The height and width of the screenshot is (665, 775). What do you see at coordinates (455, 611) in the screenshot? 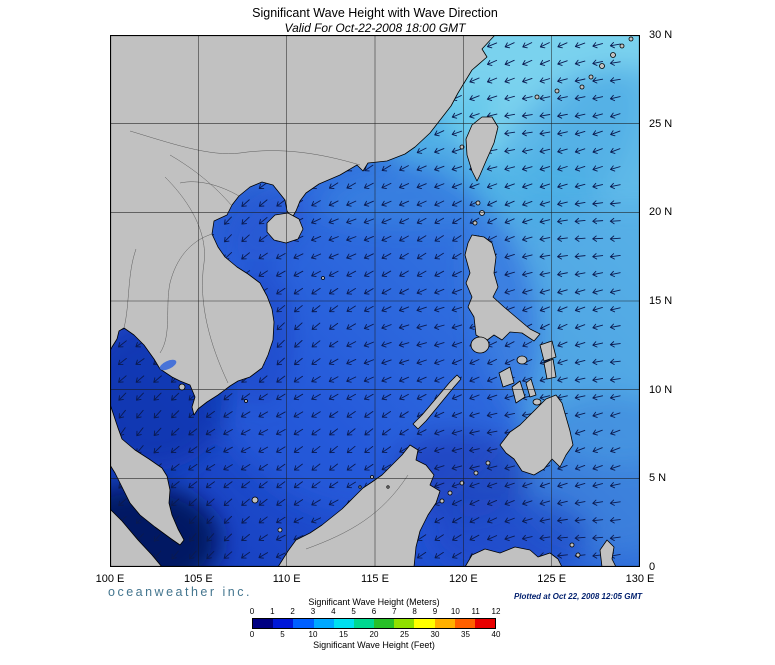
I see `meters-tick: 10` at bounding box center [455, 611].